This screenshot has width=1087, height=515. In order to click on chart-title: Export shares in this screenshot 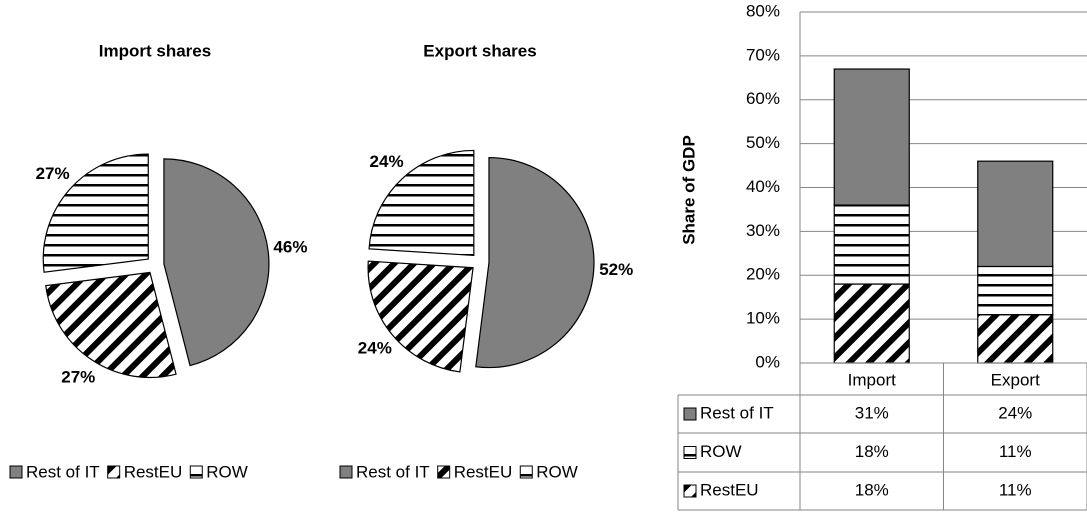, I will do `click(479, 50)`.